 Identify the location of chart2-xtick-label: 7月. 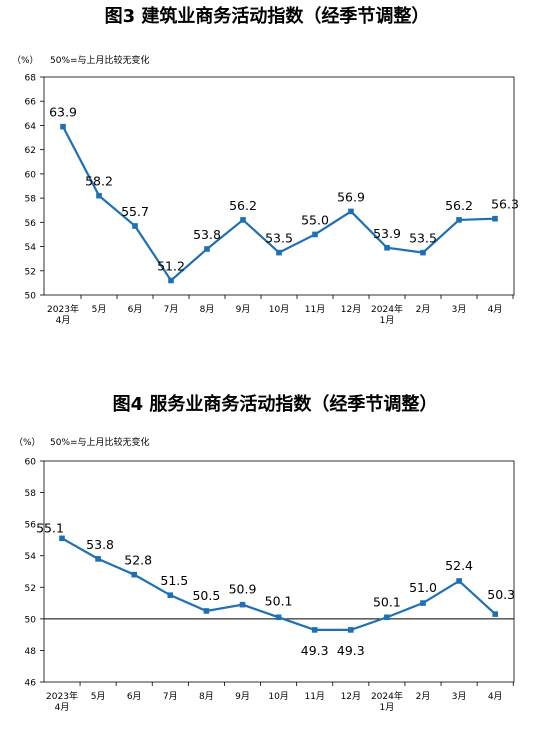
(170, 696).